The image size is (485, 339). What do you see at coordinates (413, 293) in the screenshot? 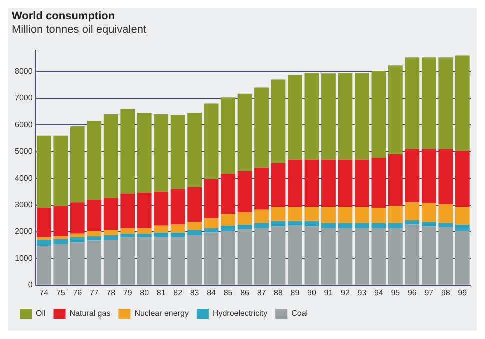
I see `x-tick-label: 96` at bounding box center [413, 293].